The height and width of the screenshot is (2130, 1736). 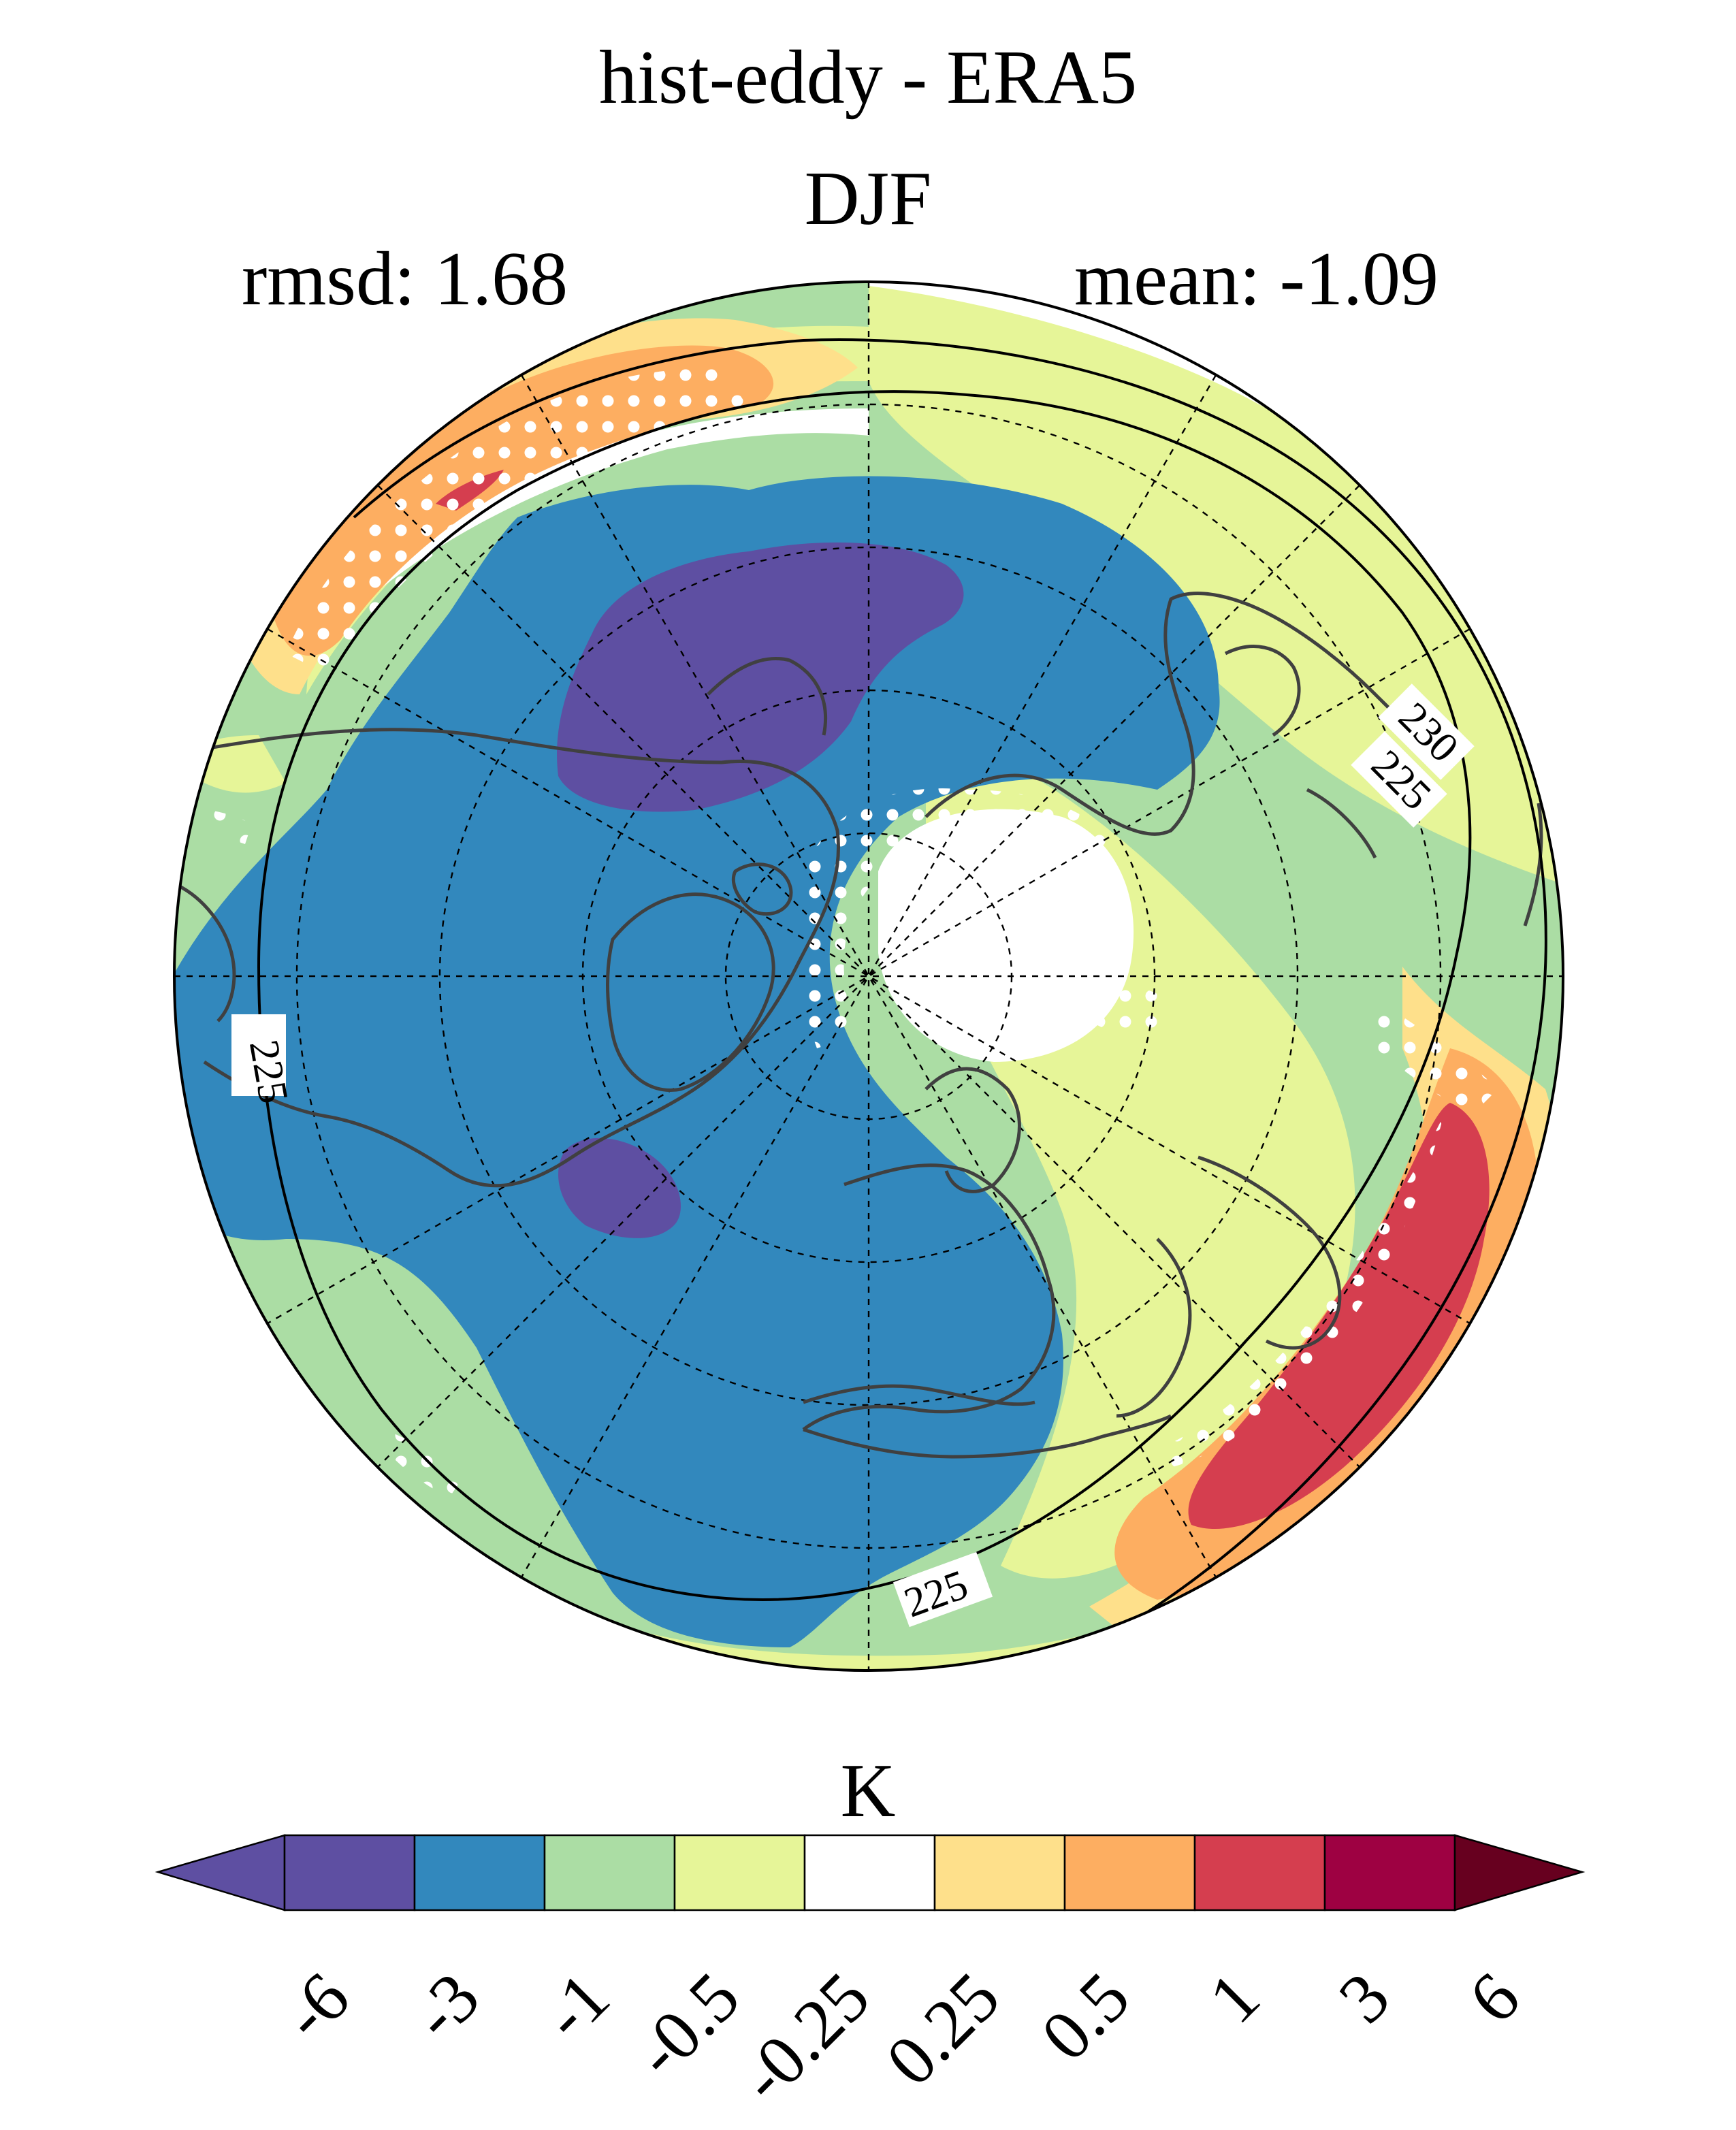 What do you see at coordinates (973, 1130) in the screenshot?
I see `coastline-scandinavia` at bounding box center [973, 1130].